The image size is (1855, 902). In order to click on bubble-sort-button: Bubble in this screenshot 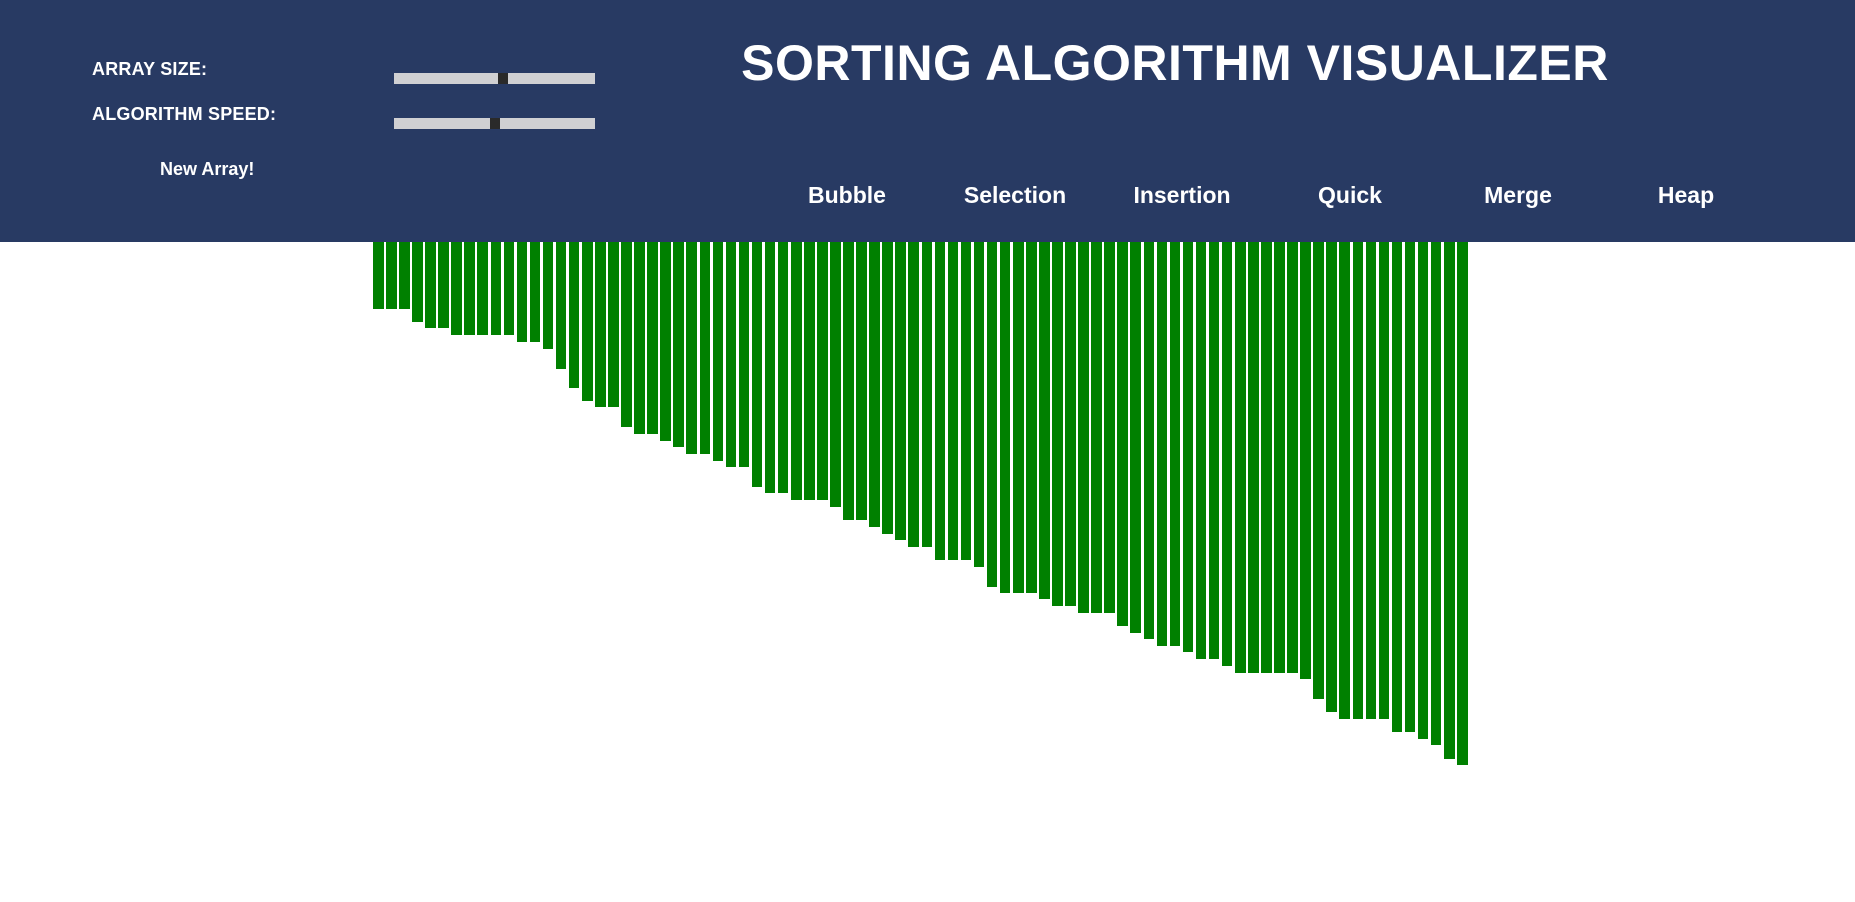, I will do `click(847, 195)`.